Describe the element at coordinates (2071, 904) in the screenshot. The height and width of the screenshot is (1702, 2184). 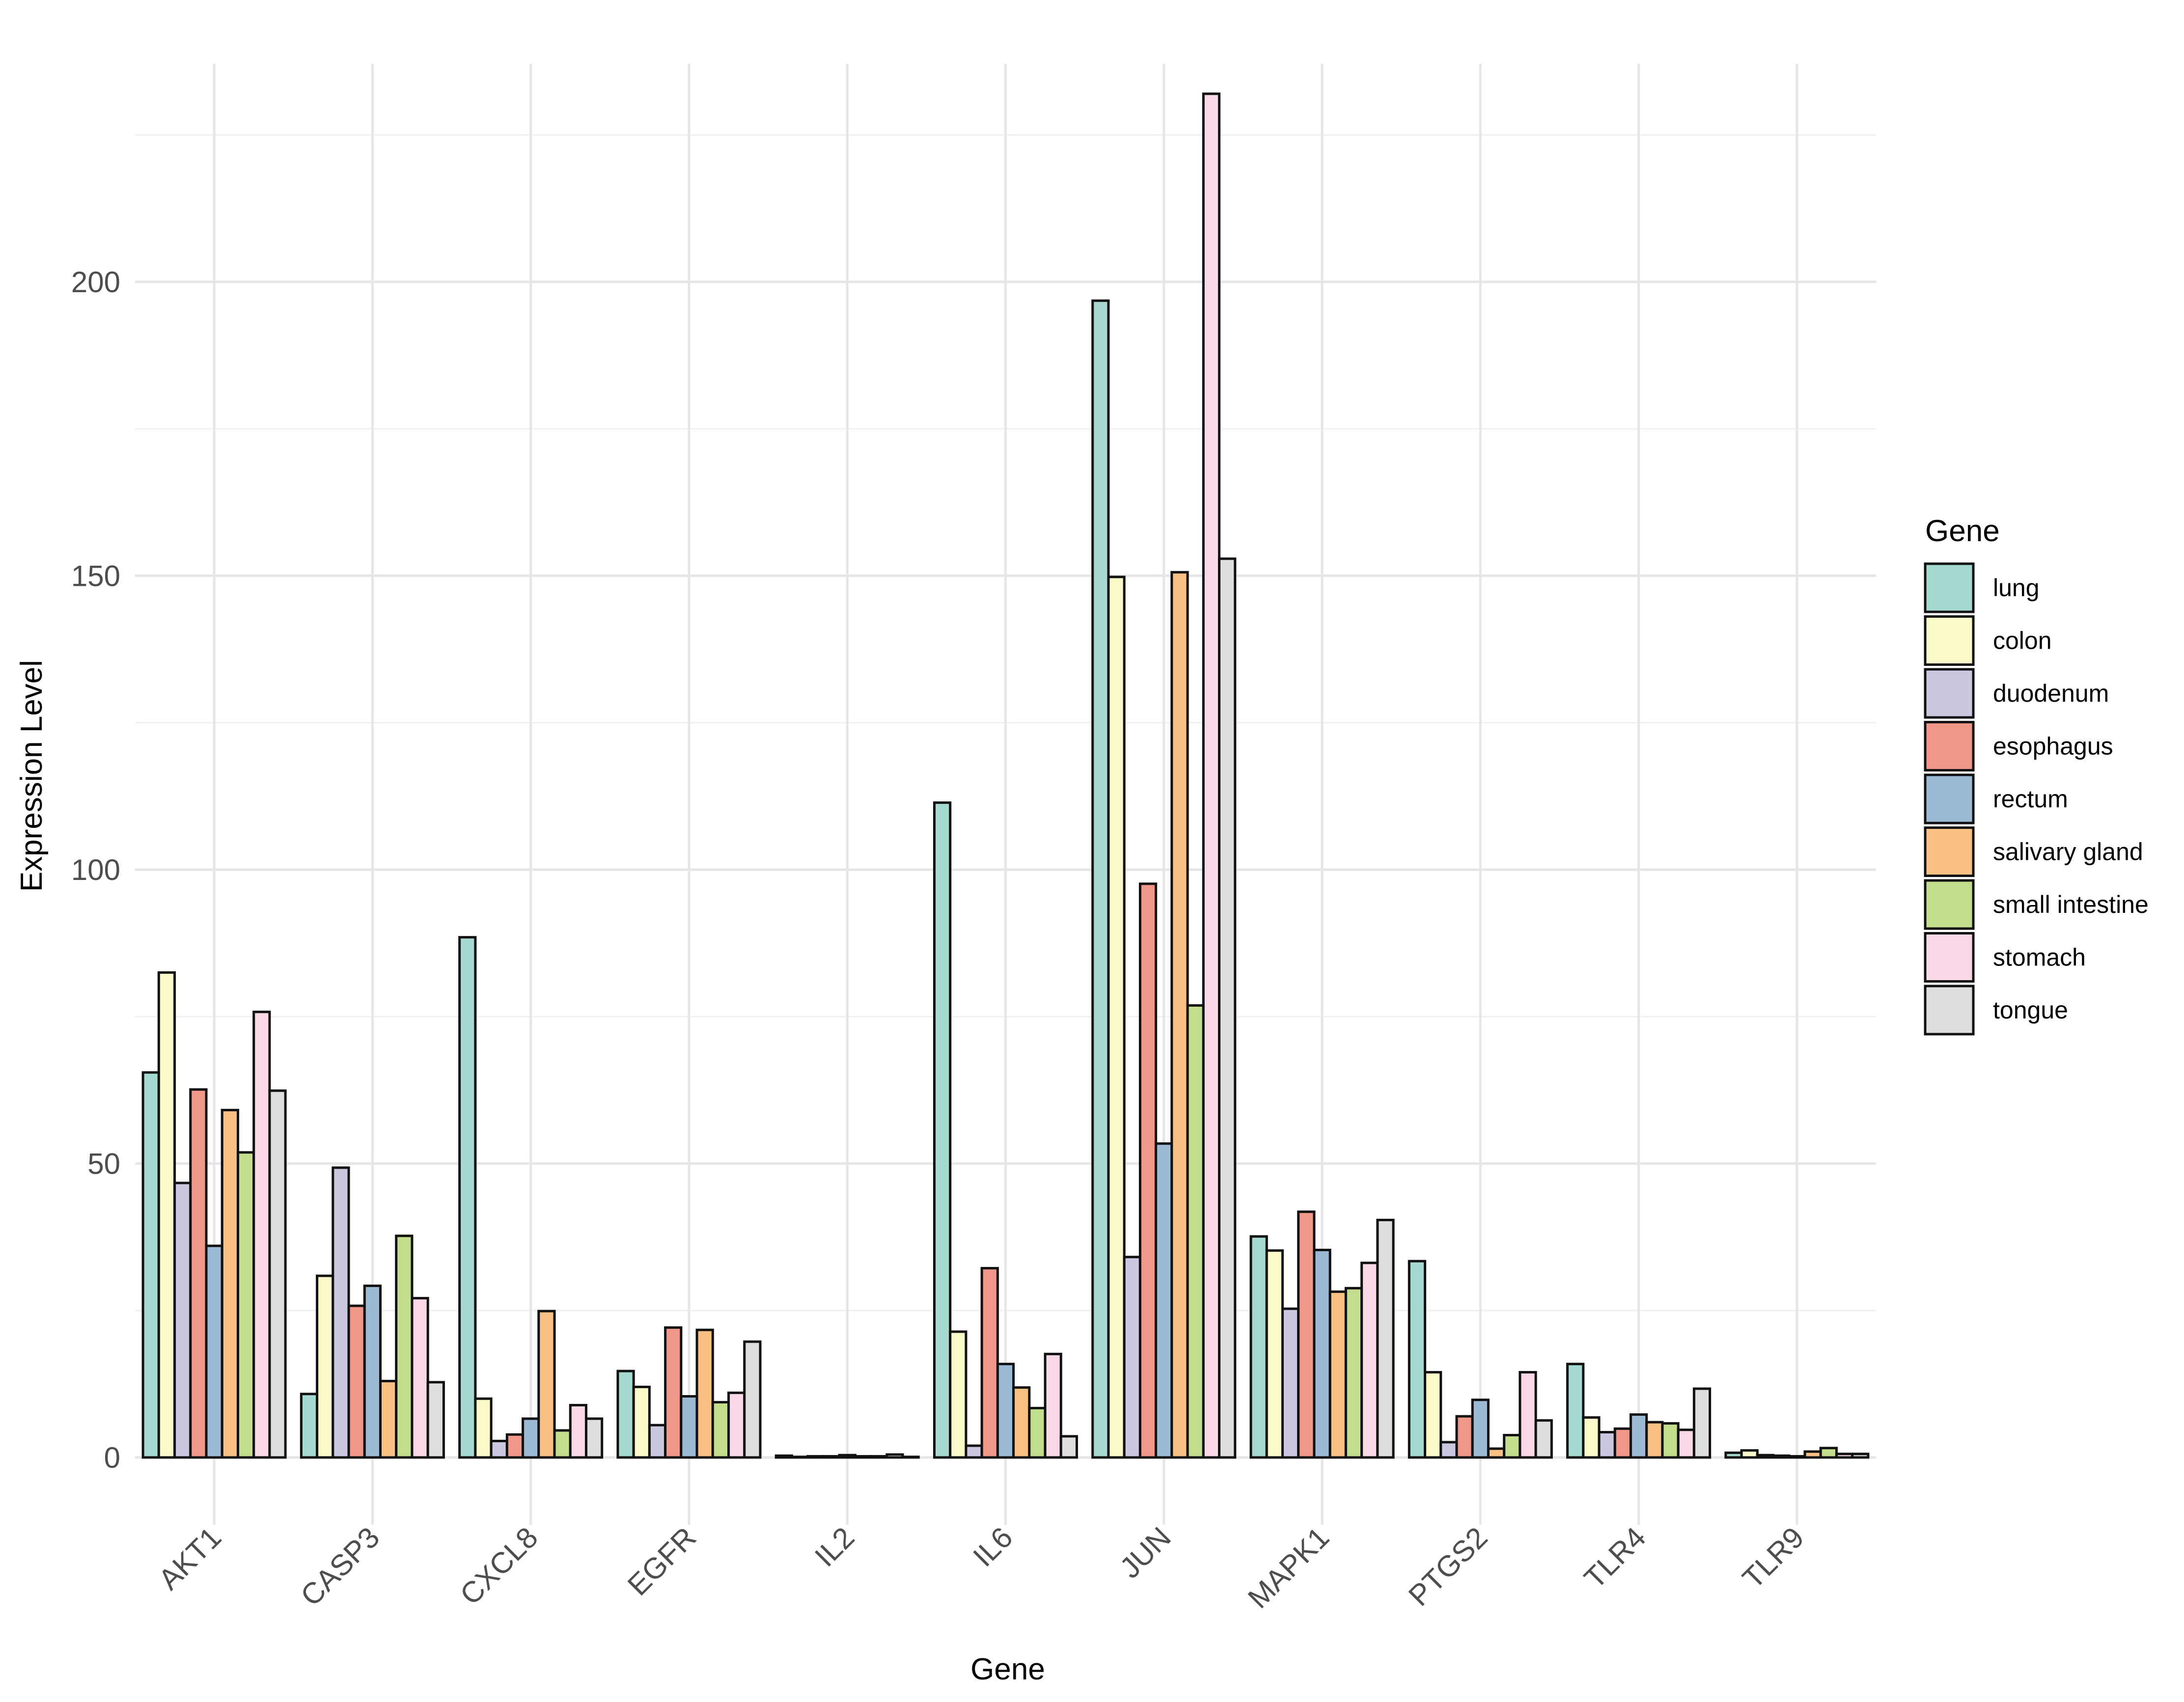
I see `legend-label: small intestine` at that location.